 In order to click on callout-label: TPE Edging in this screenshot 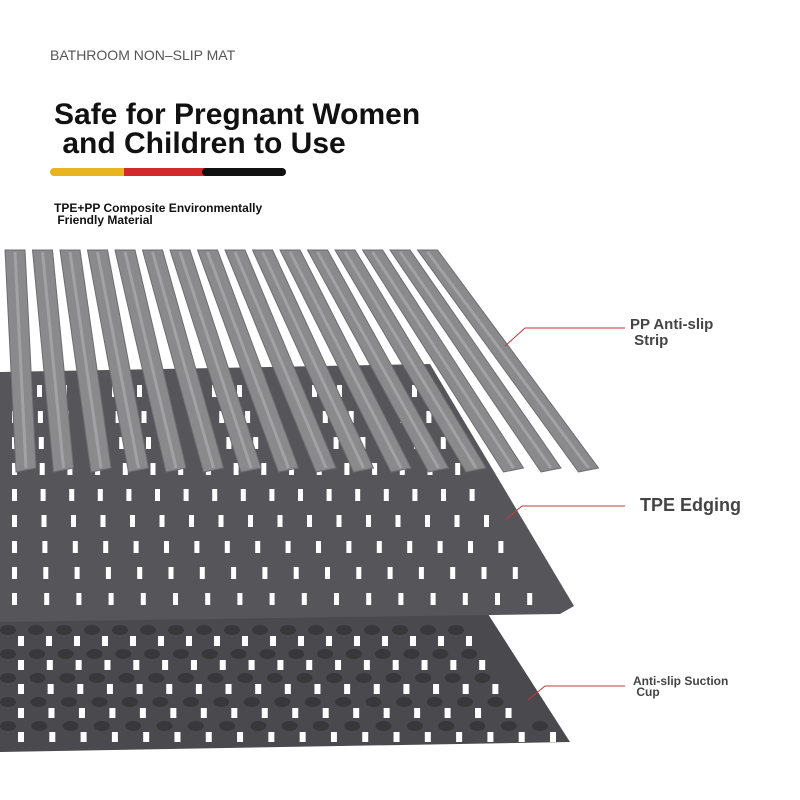, I will do `click(690, 505)`.